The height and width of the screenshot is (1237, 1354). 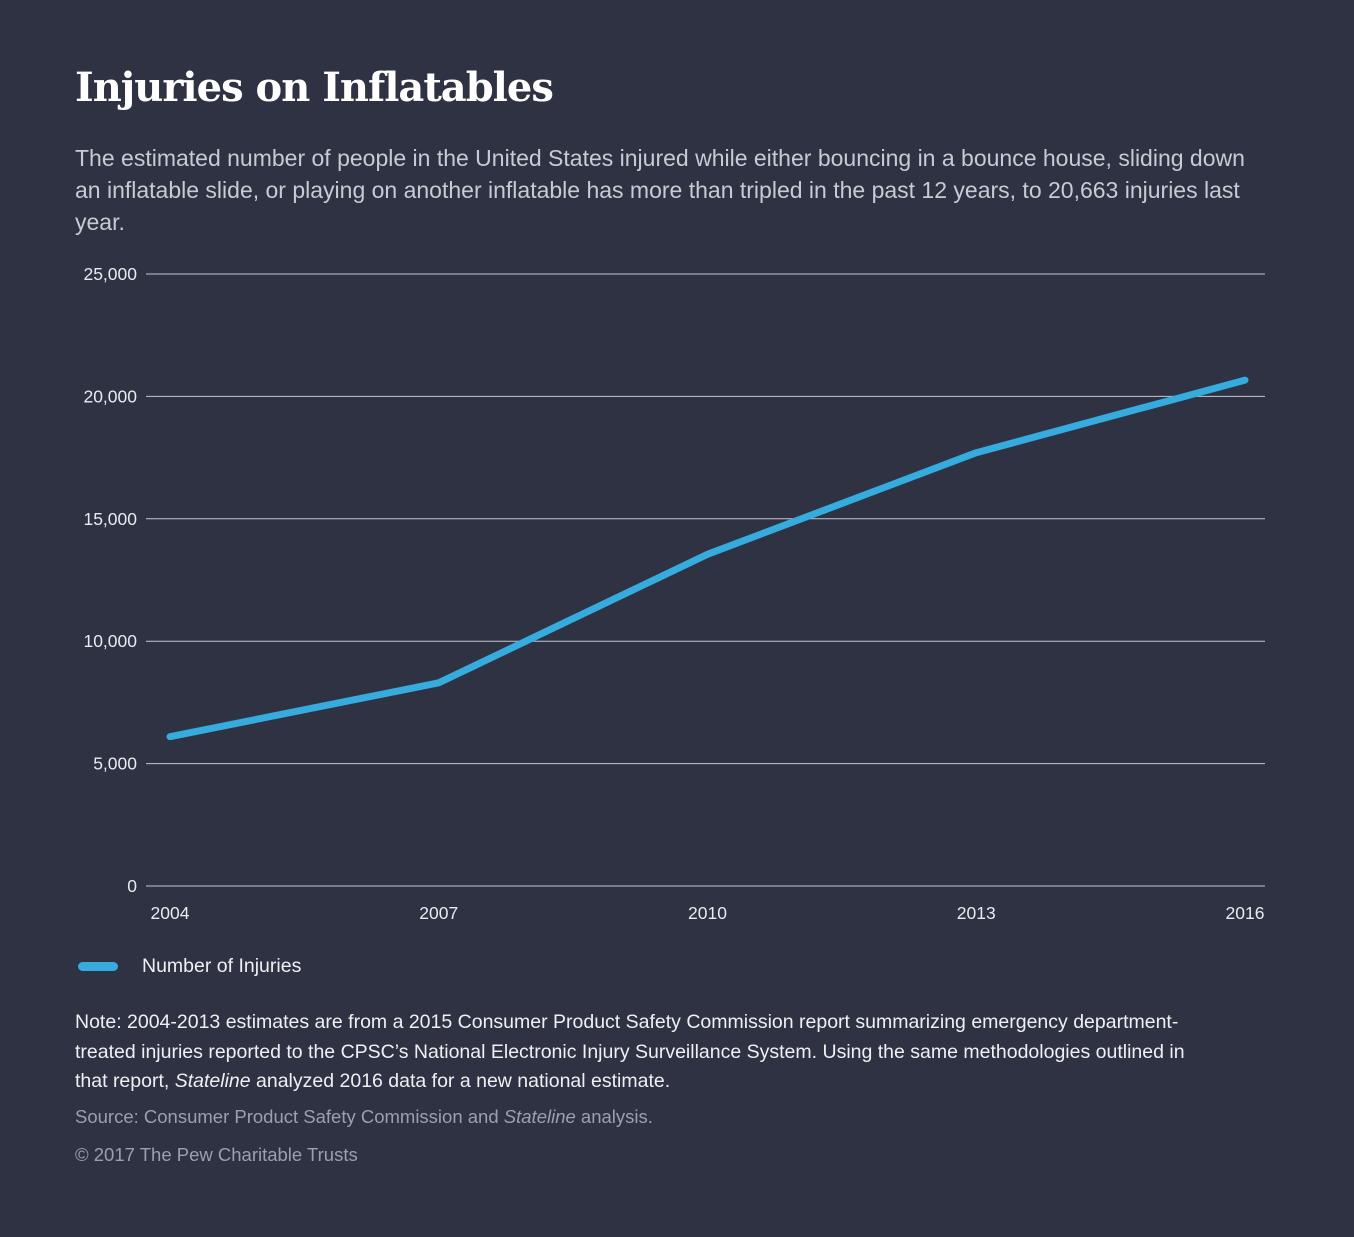 I want to click on source-stateline-italic: Stateline, so click(x=539, y=1116).